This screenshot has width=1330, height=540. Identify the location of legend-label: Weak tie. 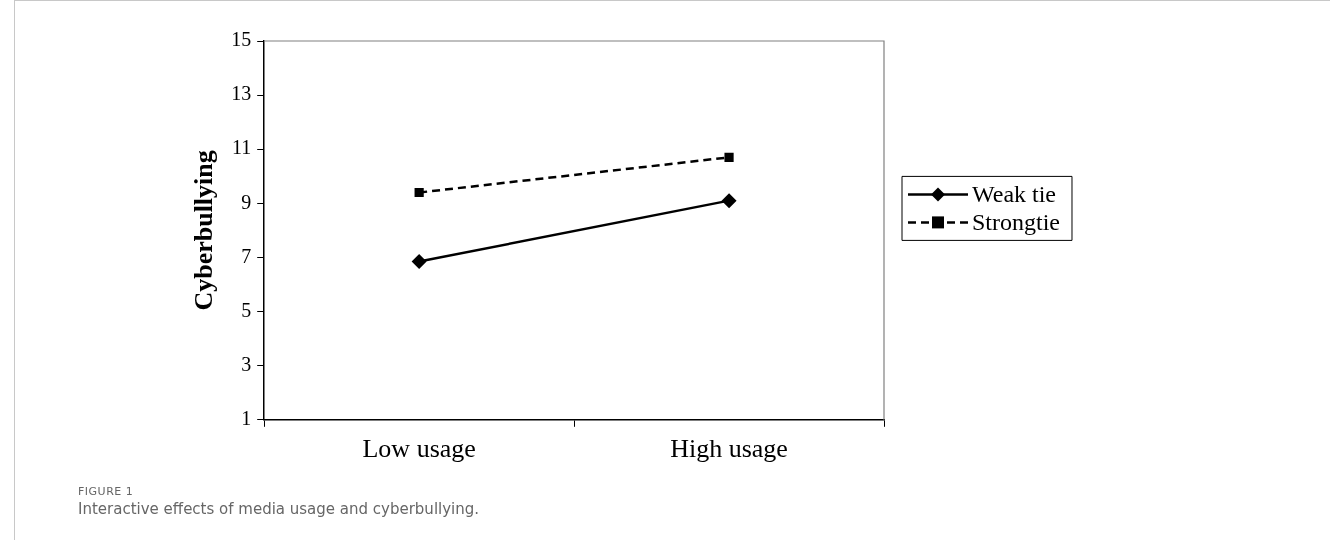
(1014, 193).